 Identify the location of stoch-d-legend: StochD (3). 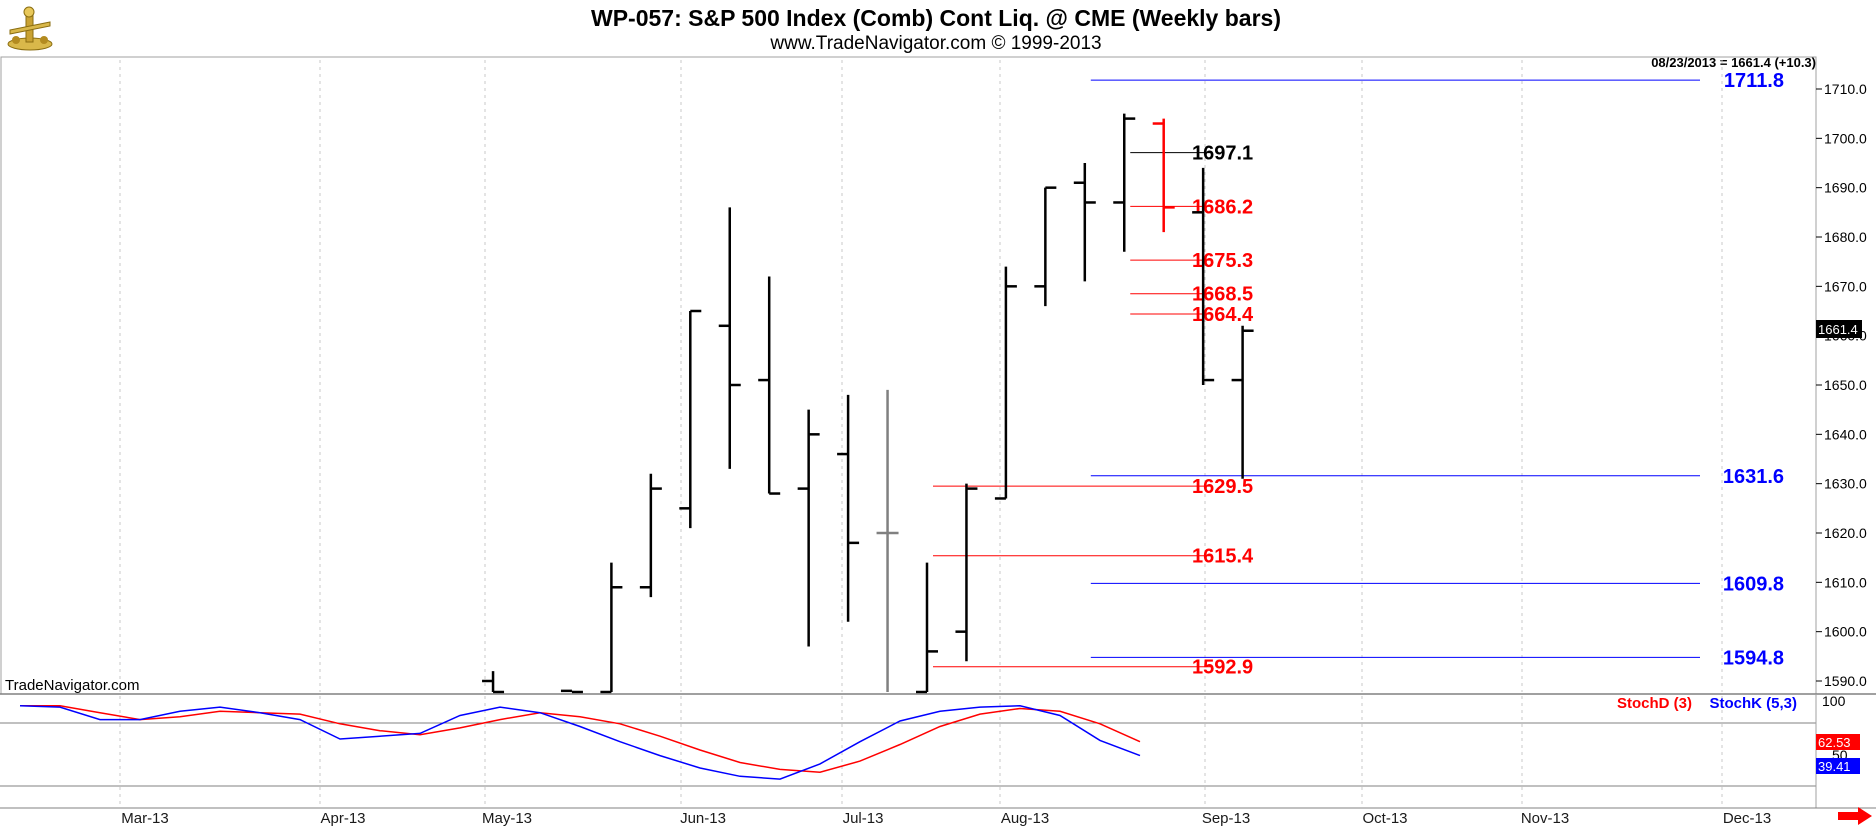
(1654, 703).